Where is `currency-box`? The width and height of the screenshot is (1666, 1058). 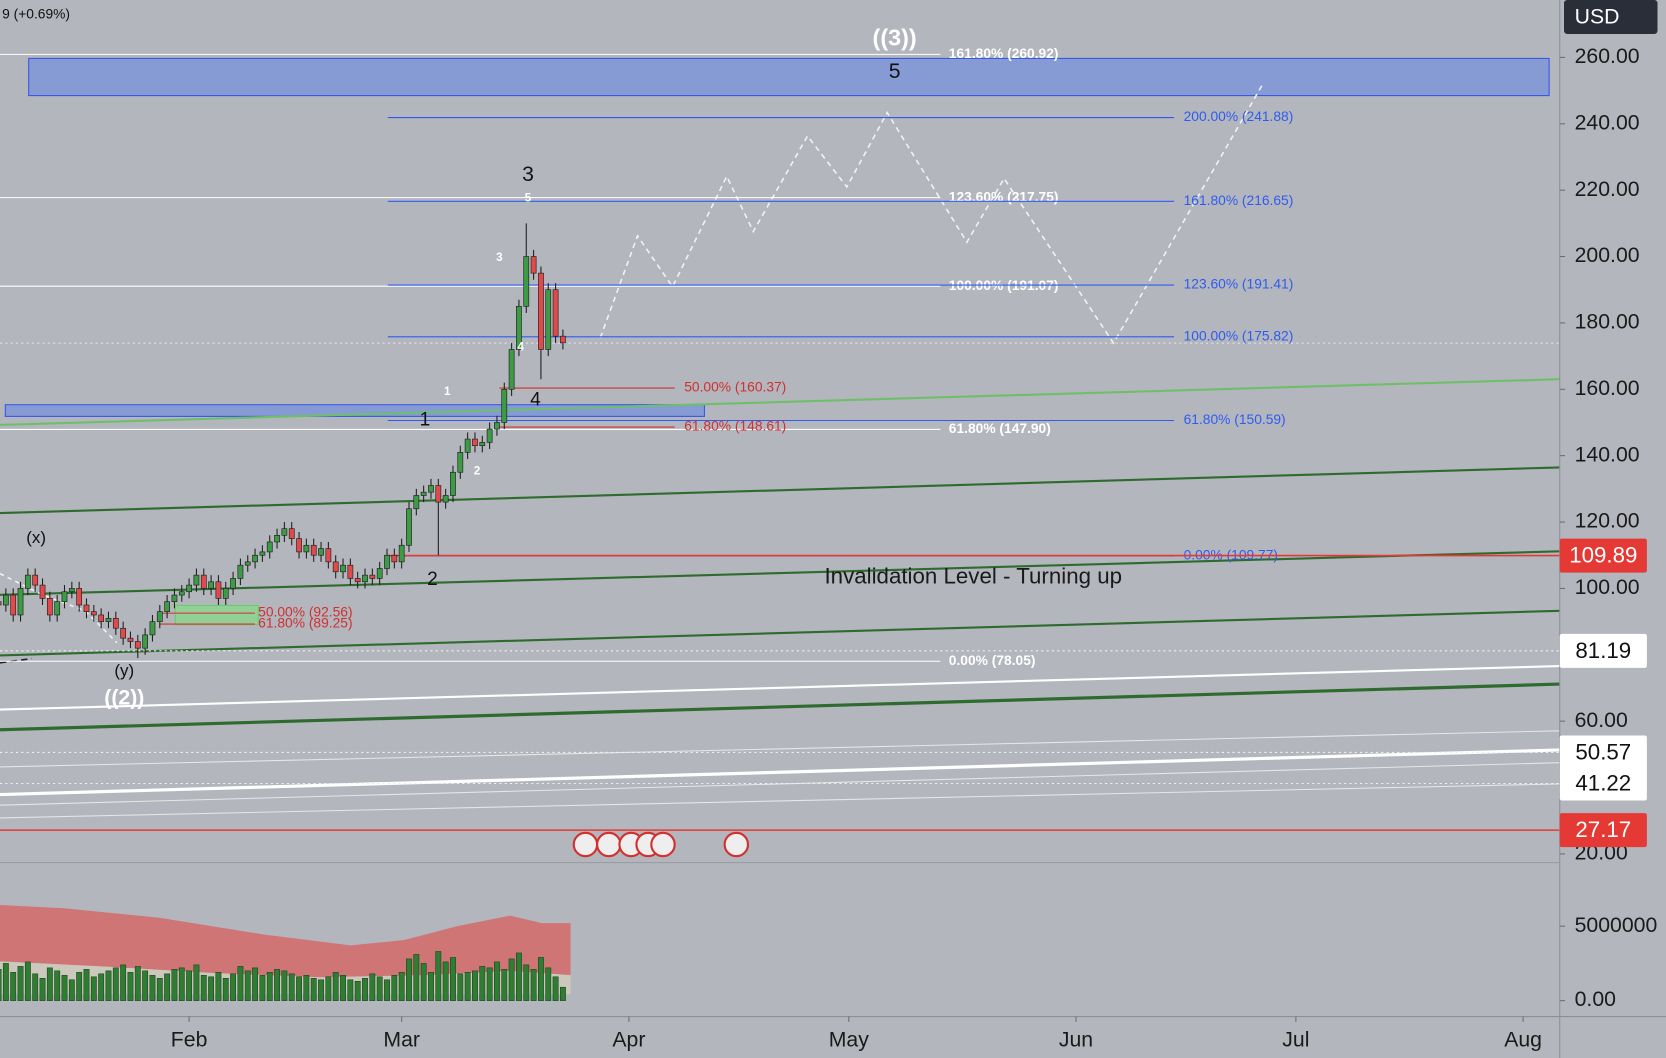
currency-box is located at coordinates (1611, 17).